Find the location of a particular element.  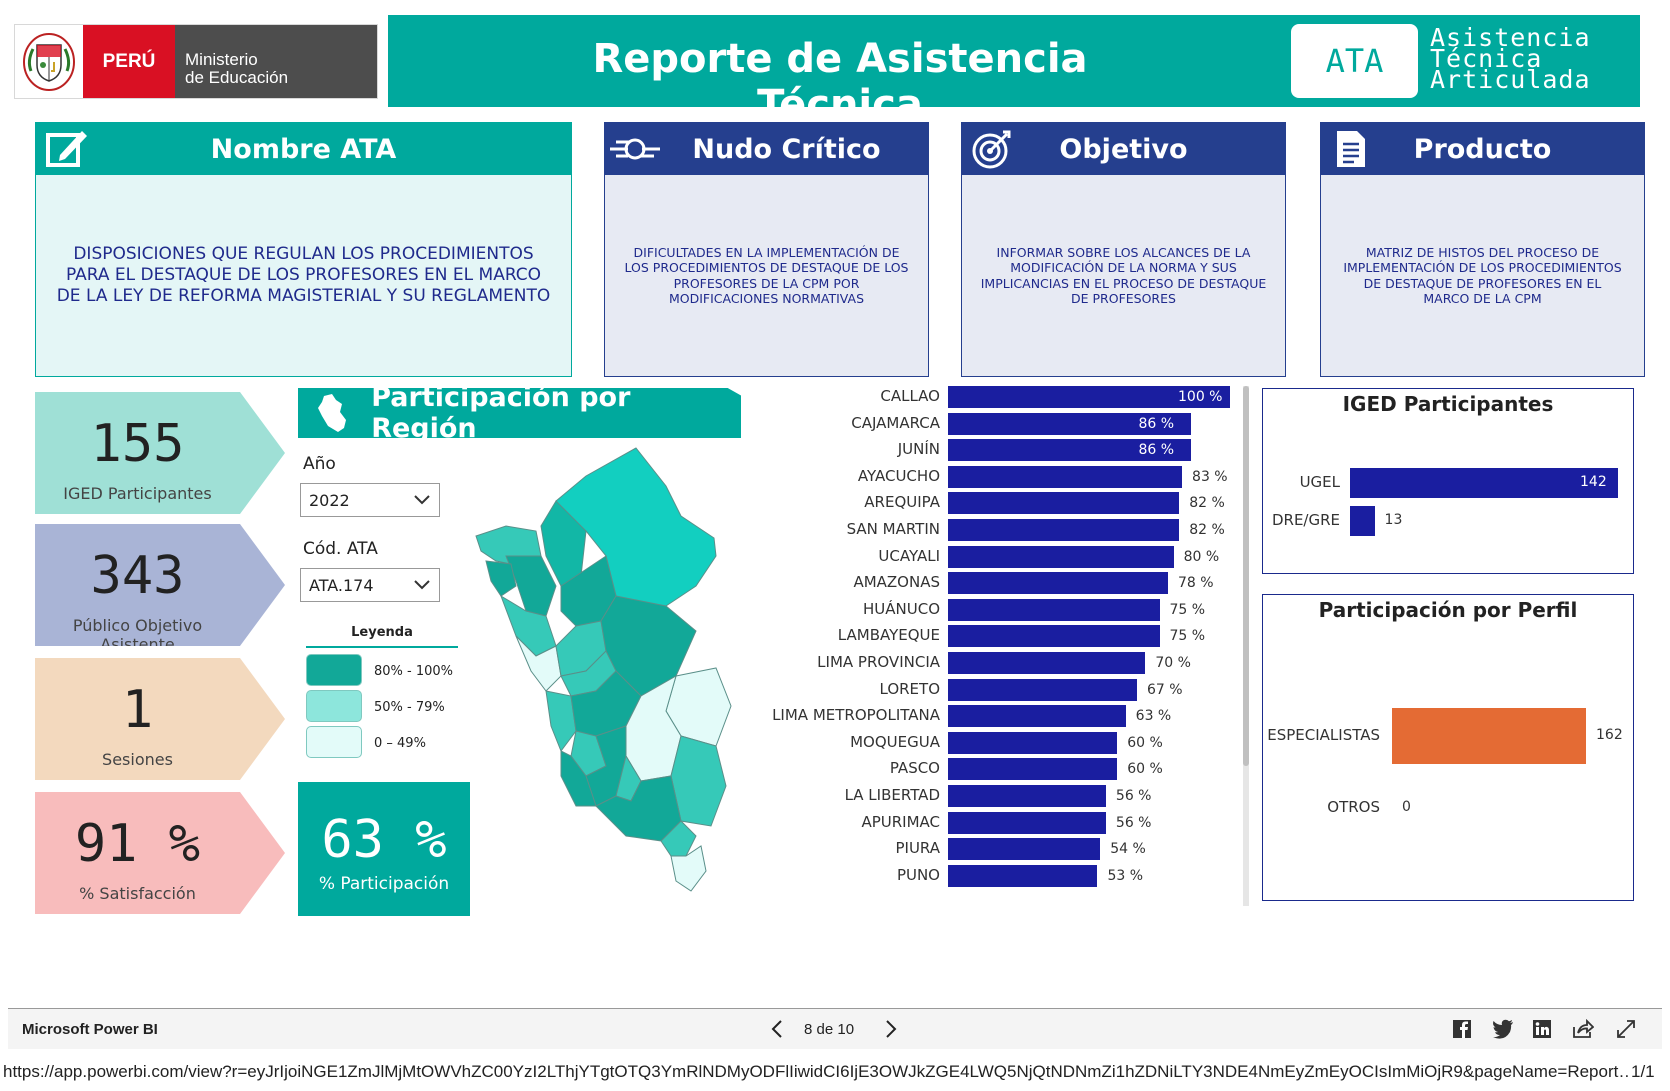

kpi-publico-objetivo: 343 Público Objetivo Asistente is located at coordinates (160, 585).